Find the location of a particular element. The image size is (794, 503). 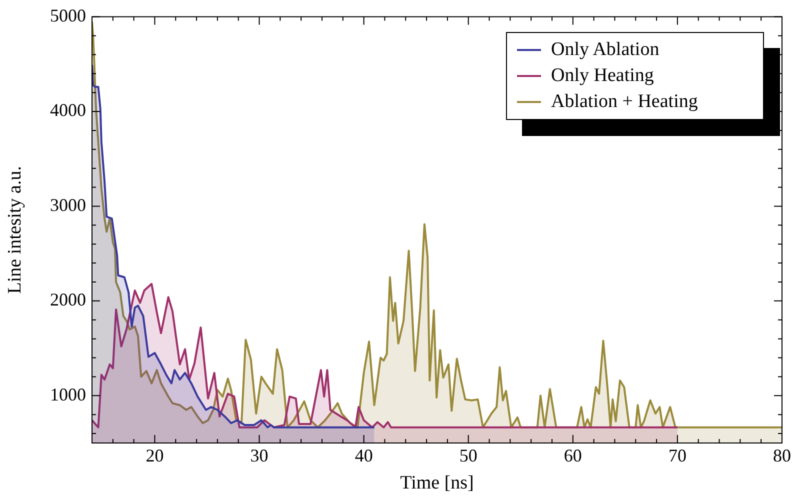

x-tick-label: 80 is located at coordinates (782, 456).